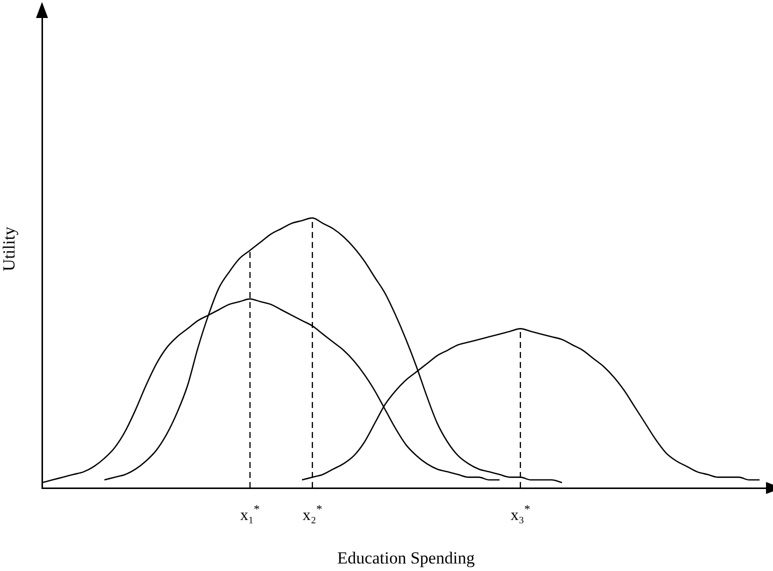  Describe the element at coordinates (312, 513) in the screenshot. I see `x-tick-label: x₂*` at that location.